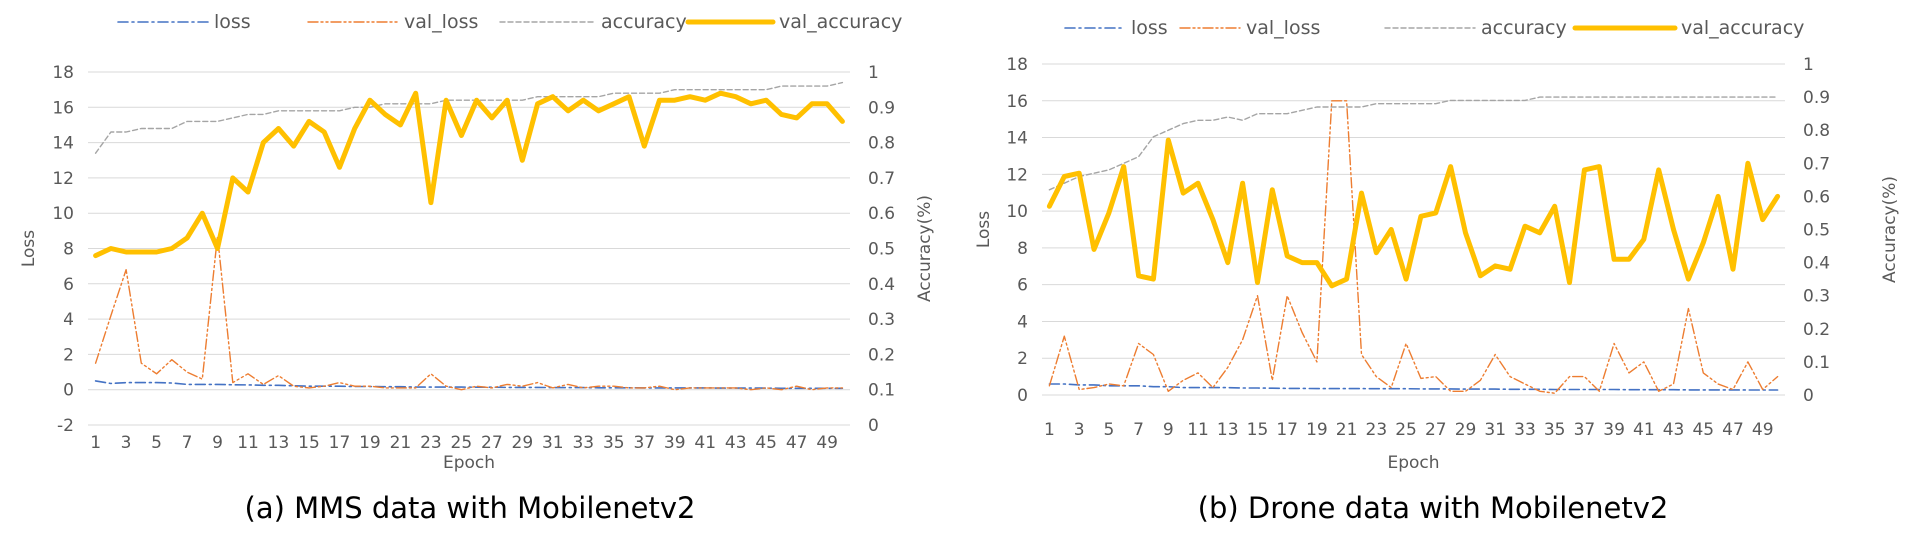 This screenshot has height=533, width=1911. I want to click on series-val-loss-line, so click(469, 313).